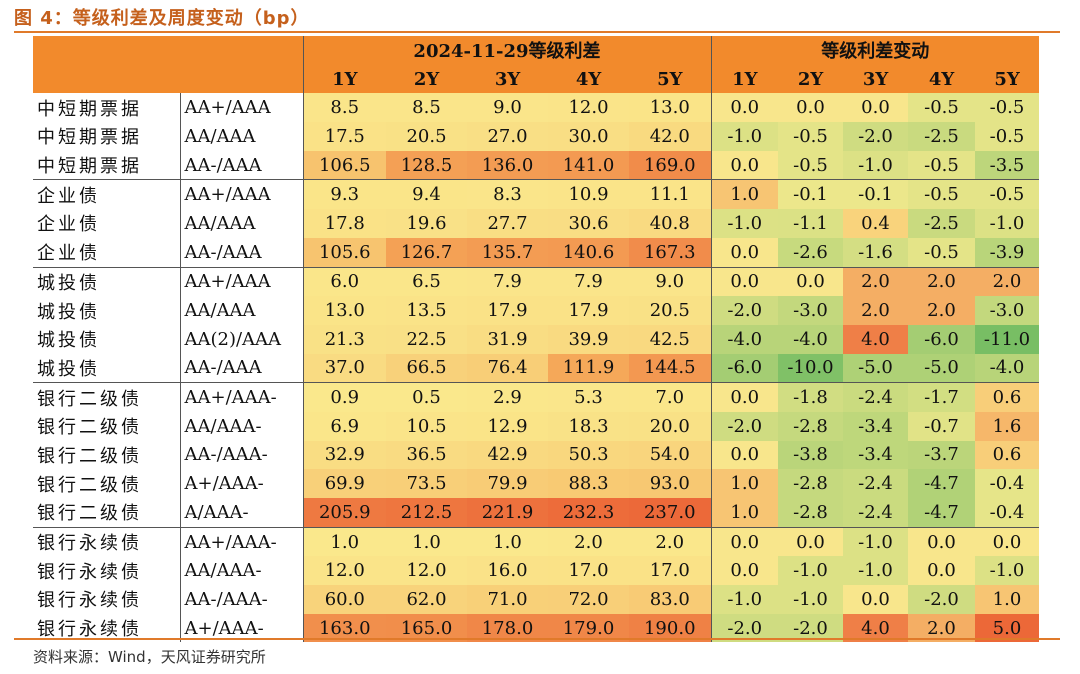  Describe the element at coordinates (875, 252) in the screenshot. I see `change-value: -1.6` at that location.